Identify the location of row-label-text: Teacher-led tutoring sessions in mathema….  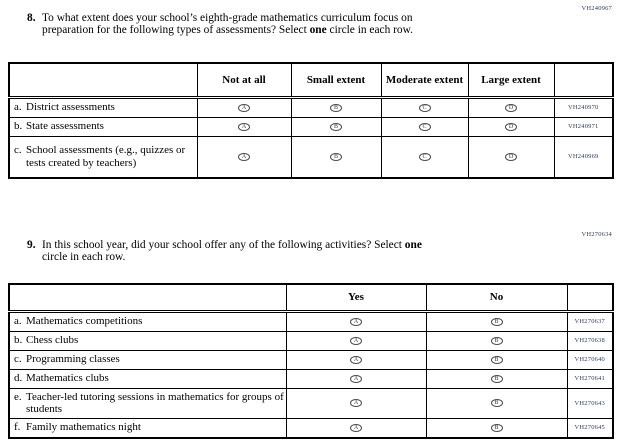
(155, 402).